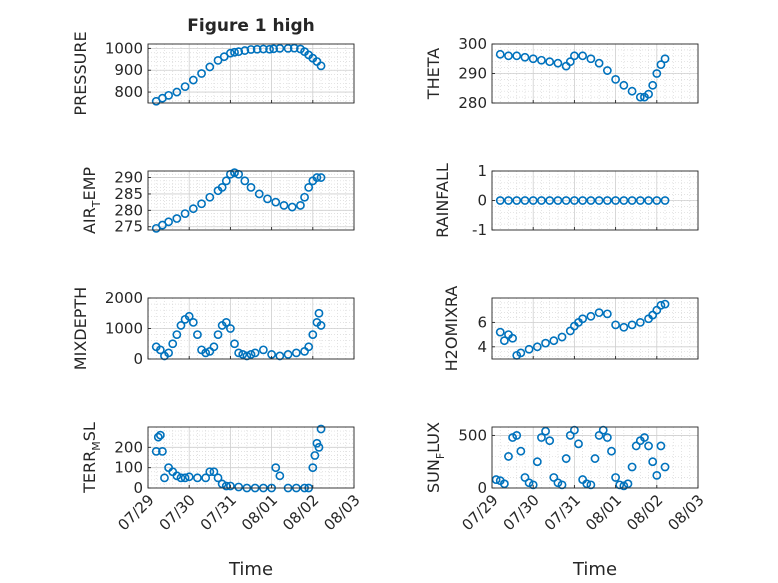 This screenshot has width=778, height=583. Describe the element at coordinates (124, 298) in the screenshot. I see `y-tick-label: 2000` at that location.